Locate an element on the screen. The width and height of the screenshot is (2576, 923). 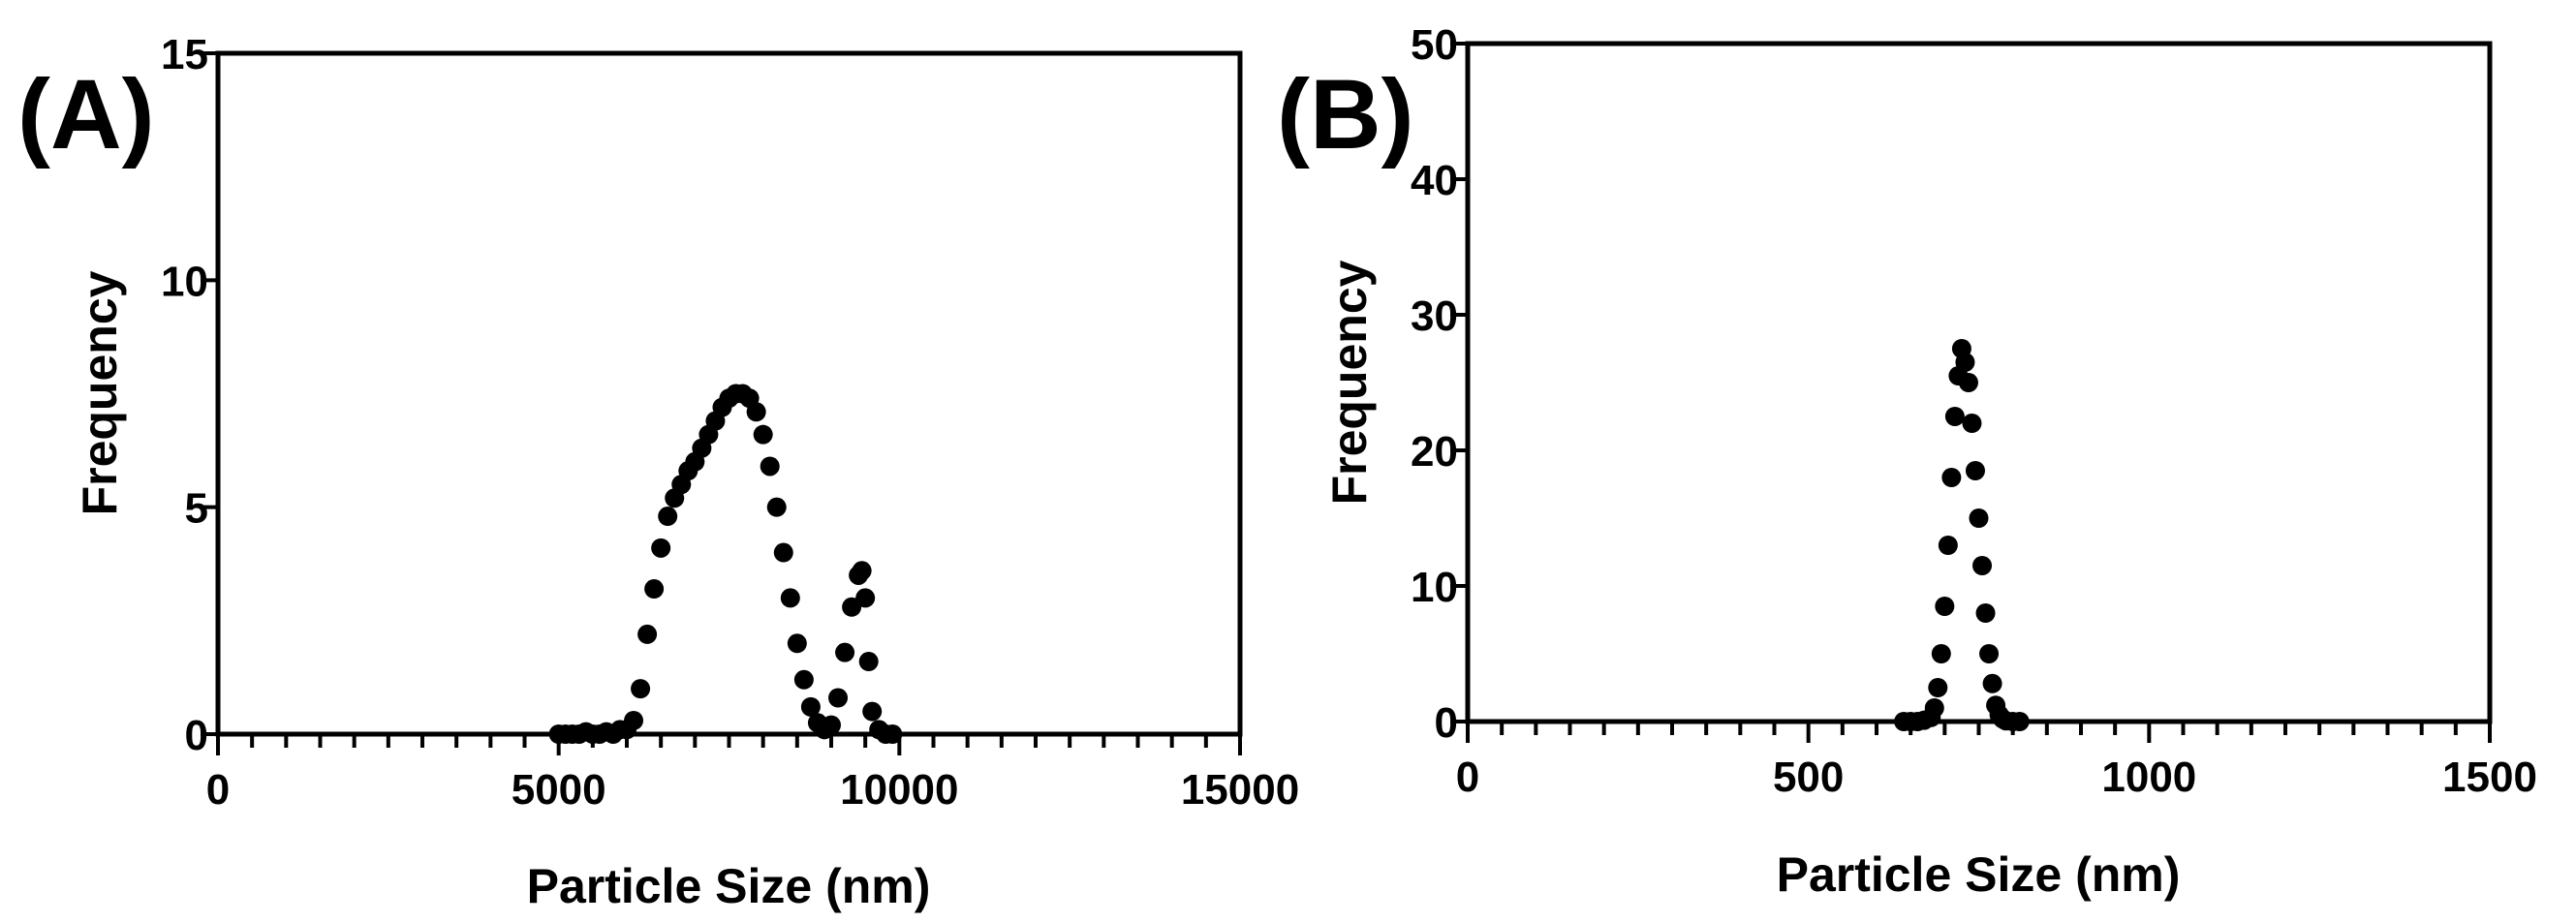
panel-b-x-tick-label: 1500 is located at coordinates (2489, 777).